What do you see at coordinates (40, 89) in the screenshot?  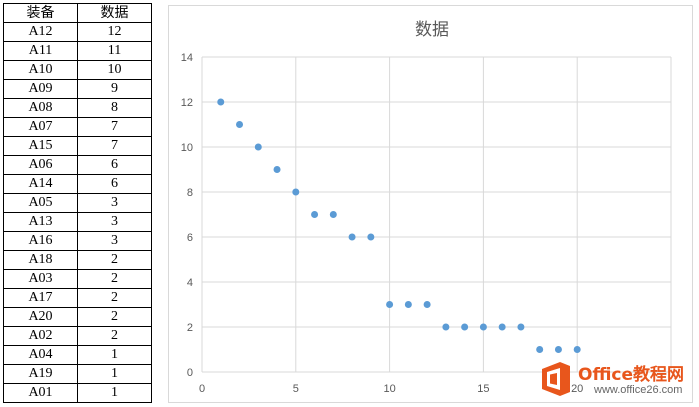 I see `cell-equipment: A09` at bounding box center [40, 89].